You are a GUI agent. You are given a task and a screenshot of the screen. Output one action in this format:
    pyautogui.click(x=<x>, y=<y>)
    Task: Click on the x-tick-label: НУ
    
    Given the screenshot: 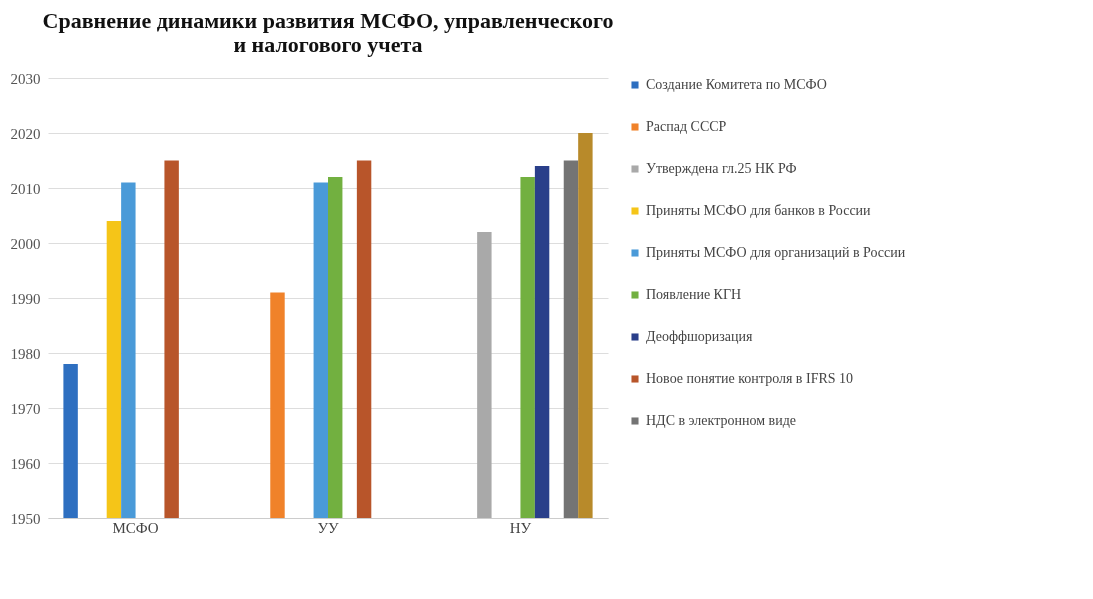 What is the action you would take?
    pyautogui.click(x=520, y=527)
    